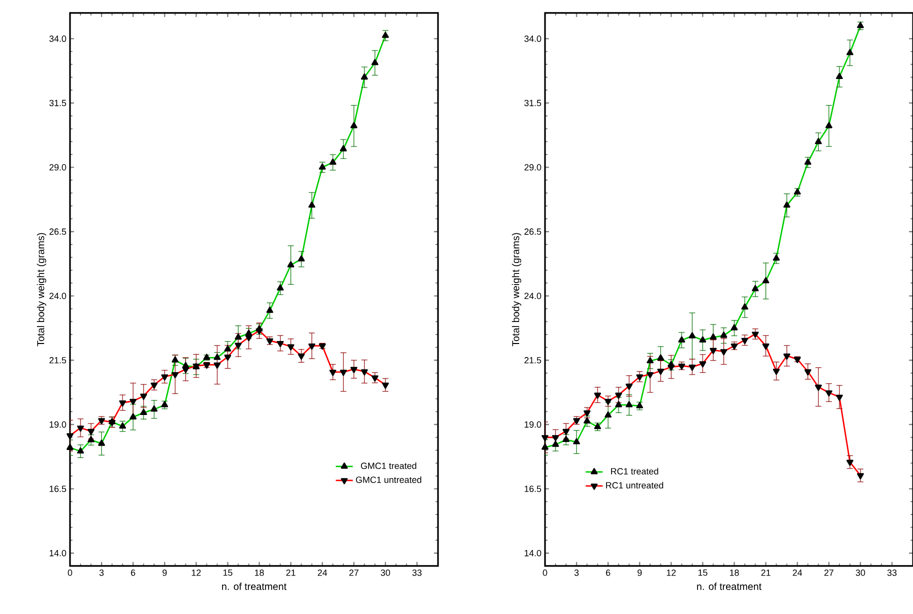 The image size is (913, 614). What do you see at coordinates (635, 485) in the screenshot?
I see `legend-label: RC1 untreated` at bounding box center [635, 485].